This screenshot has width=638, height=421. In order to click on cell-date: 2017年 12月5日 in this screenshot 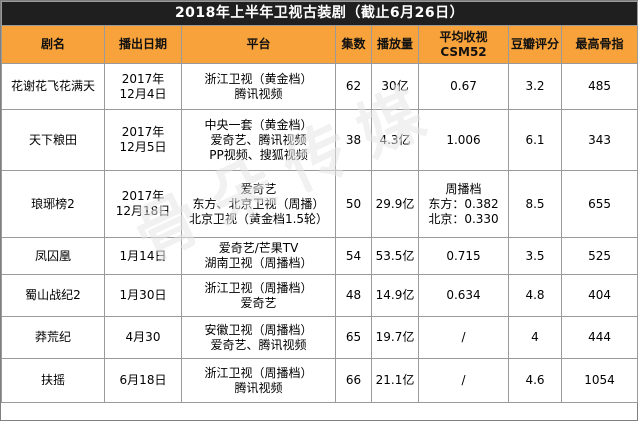, I will do `click(143, 140)`.